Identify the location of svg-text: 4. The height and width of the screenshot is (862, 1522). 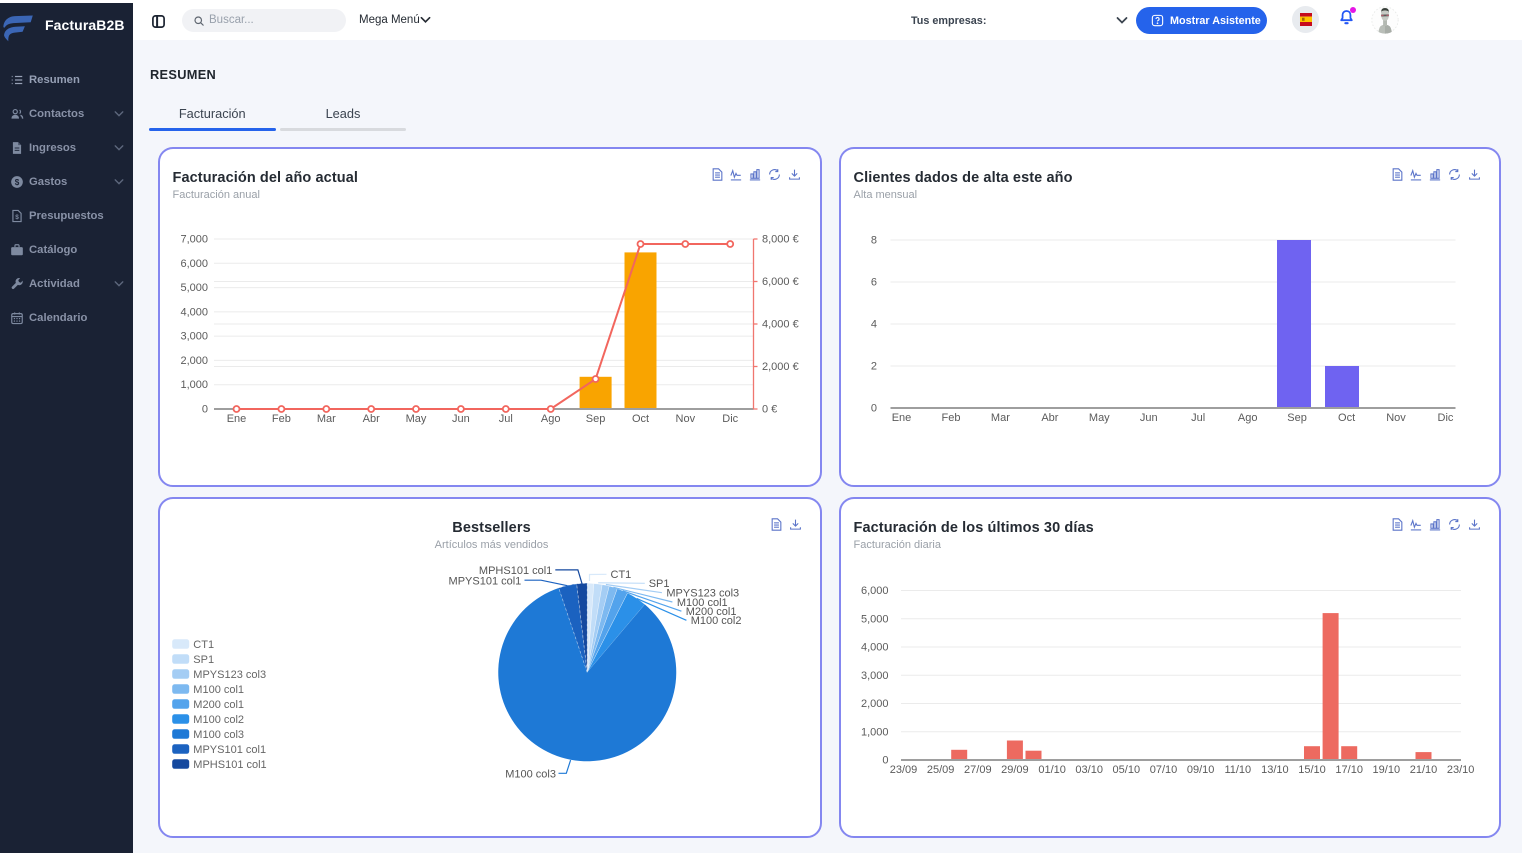
(873, 325).